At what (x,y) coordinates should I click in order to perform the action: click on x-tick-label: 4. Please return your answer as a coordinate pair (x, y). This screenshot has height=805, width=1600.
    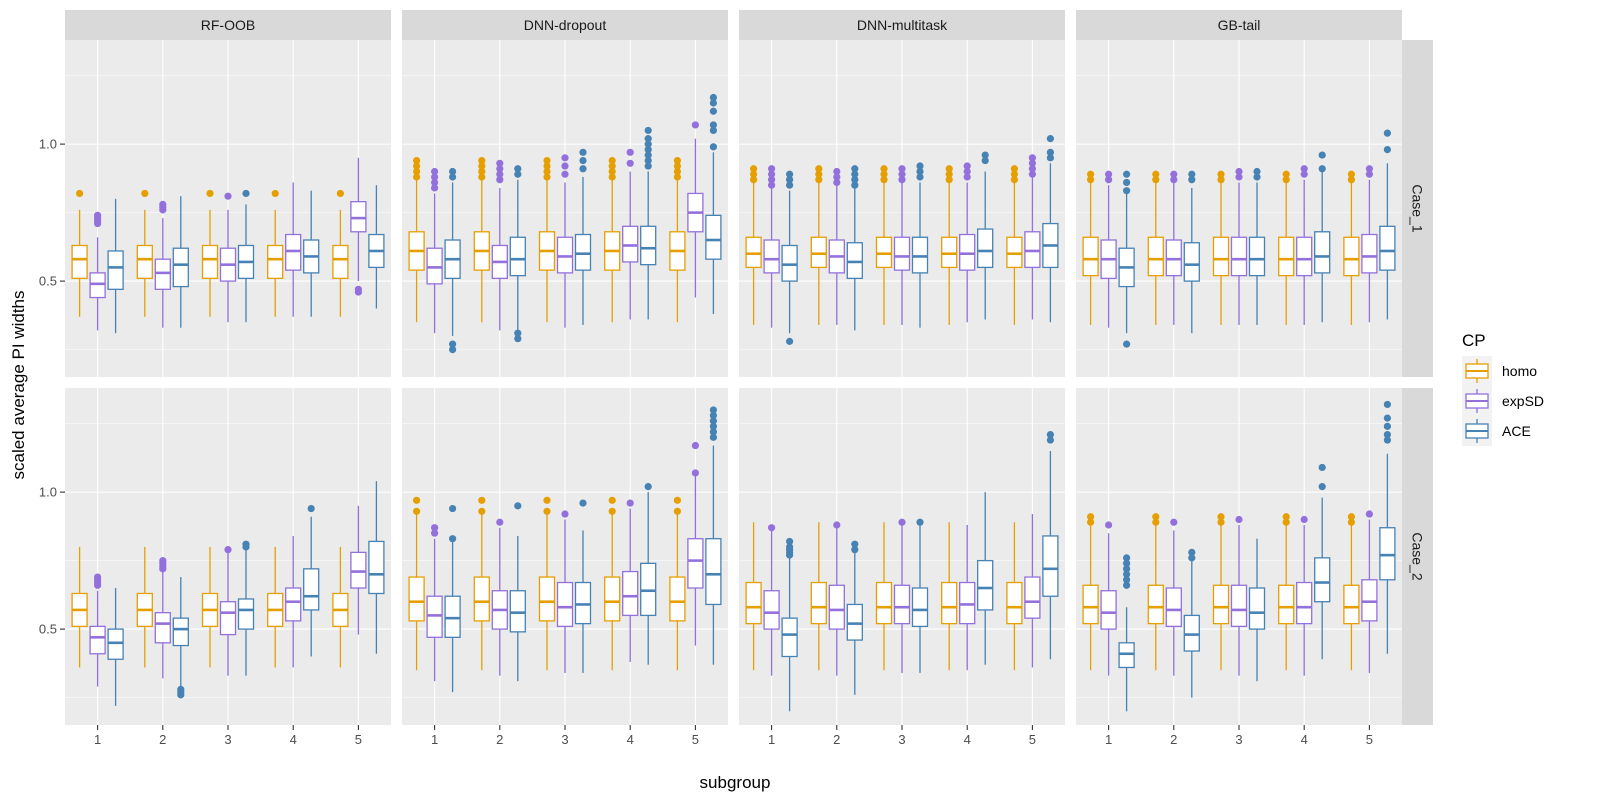
    Looking at the image, I should click on (967, 739).